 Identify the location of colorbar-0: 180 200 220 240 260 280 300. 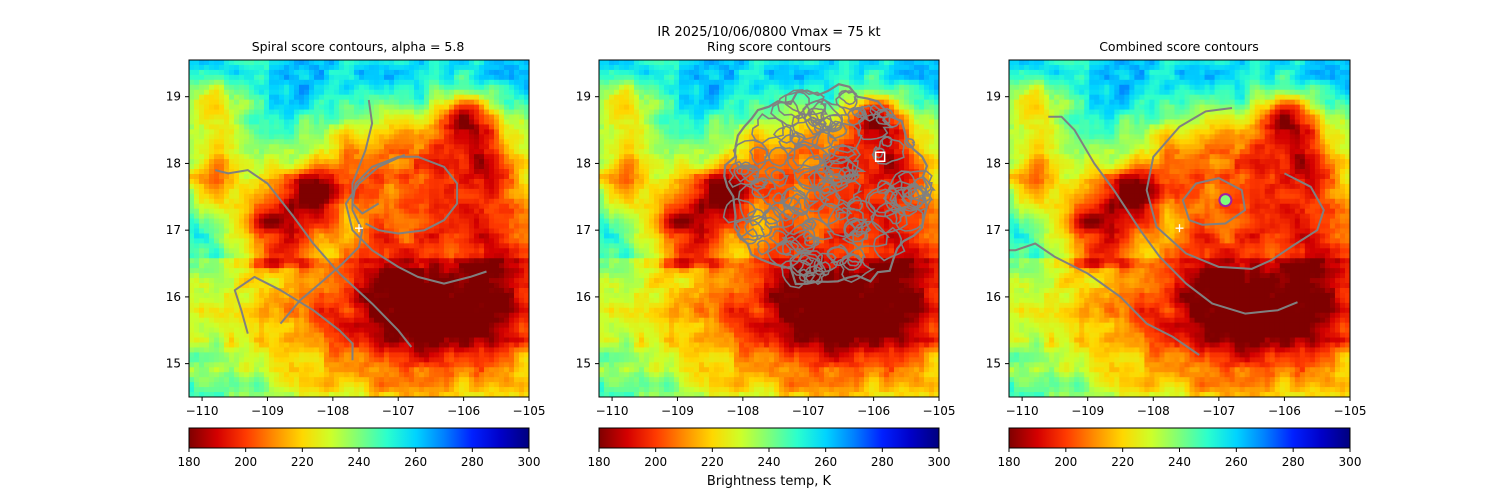
(359, 448).